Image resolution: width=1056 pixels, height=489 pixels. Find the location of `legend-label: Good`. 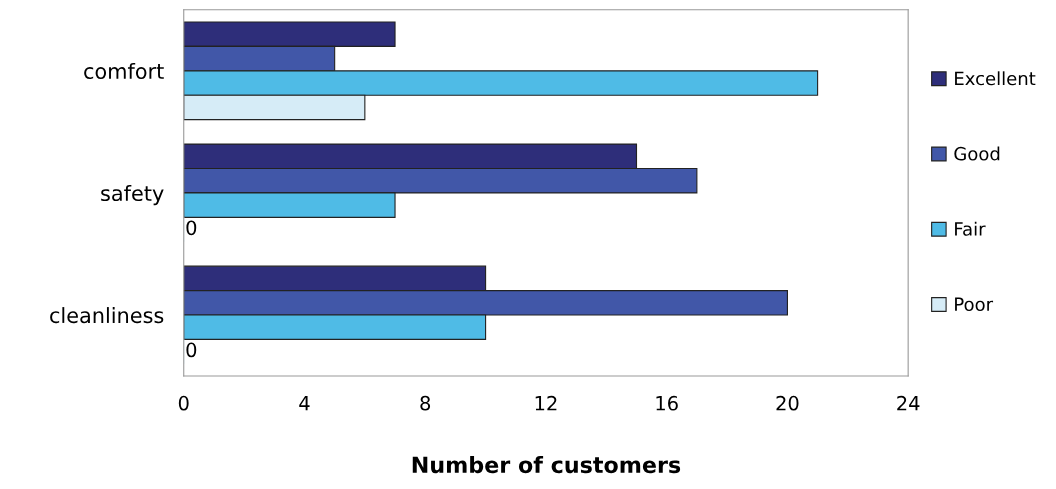

legend-label: Good is located at coordinates (977, 153).